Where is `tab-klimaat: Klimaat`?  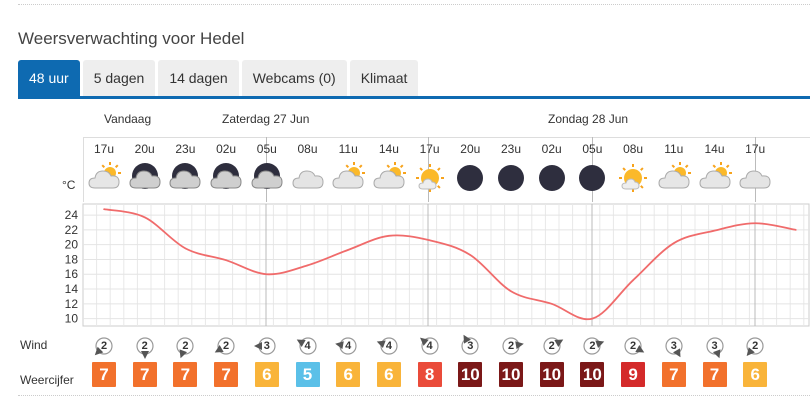
tab-klimaat: Klimaat is located at coordinates (384, 78).